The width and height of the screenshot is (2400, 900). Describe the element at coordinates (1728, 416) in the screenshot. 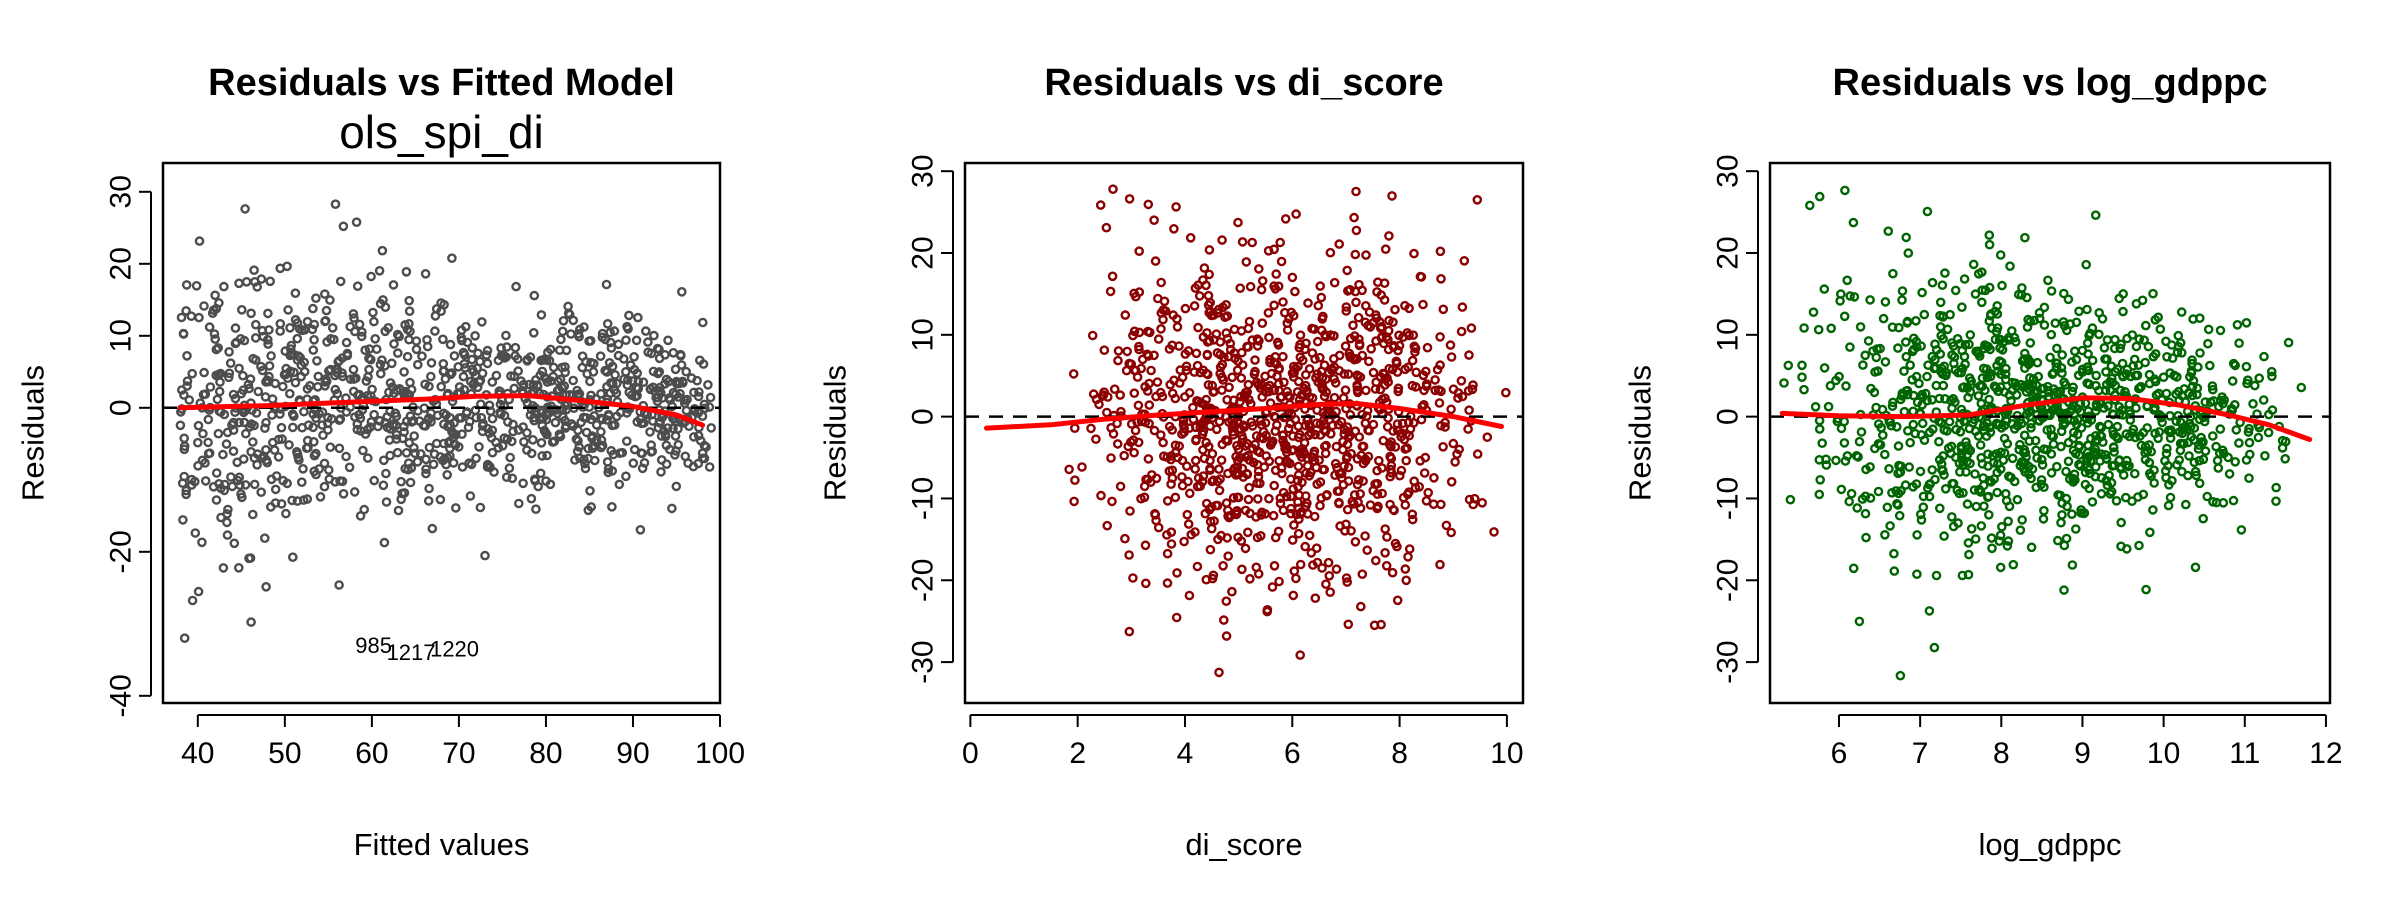

I see `y-tick-label: 0` at that location.